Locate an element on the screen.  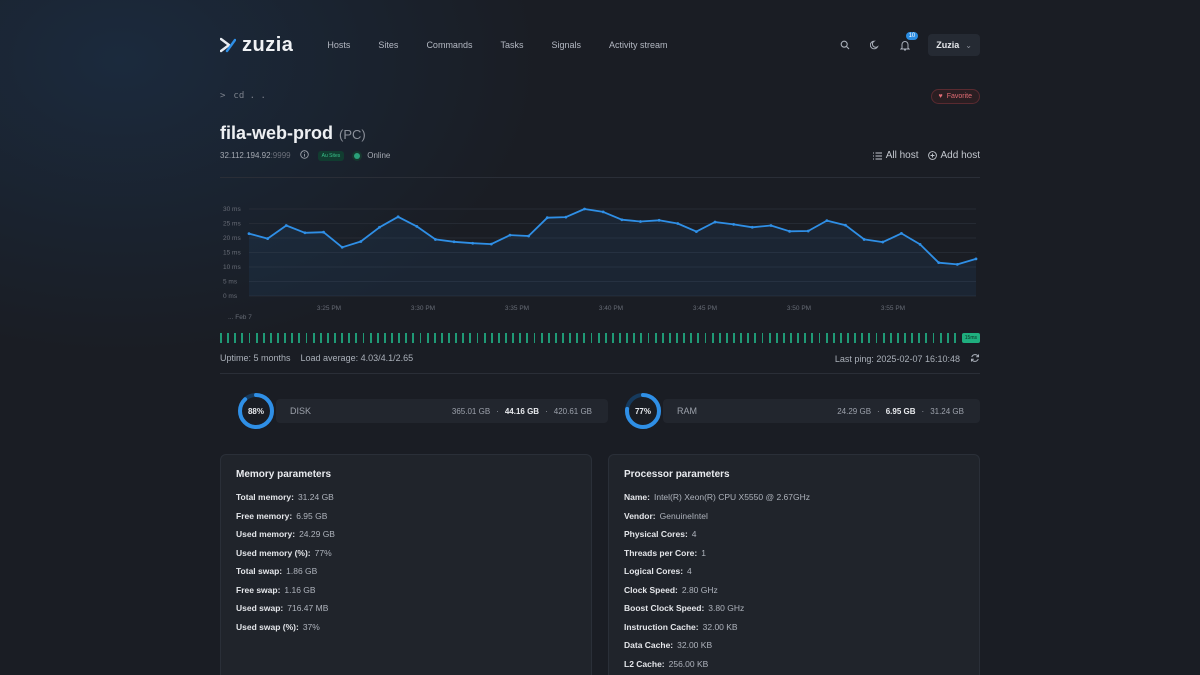
logo: zuzia is located at coordinates (256, 45).